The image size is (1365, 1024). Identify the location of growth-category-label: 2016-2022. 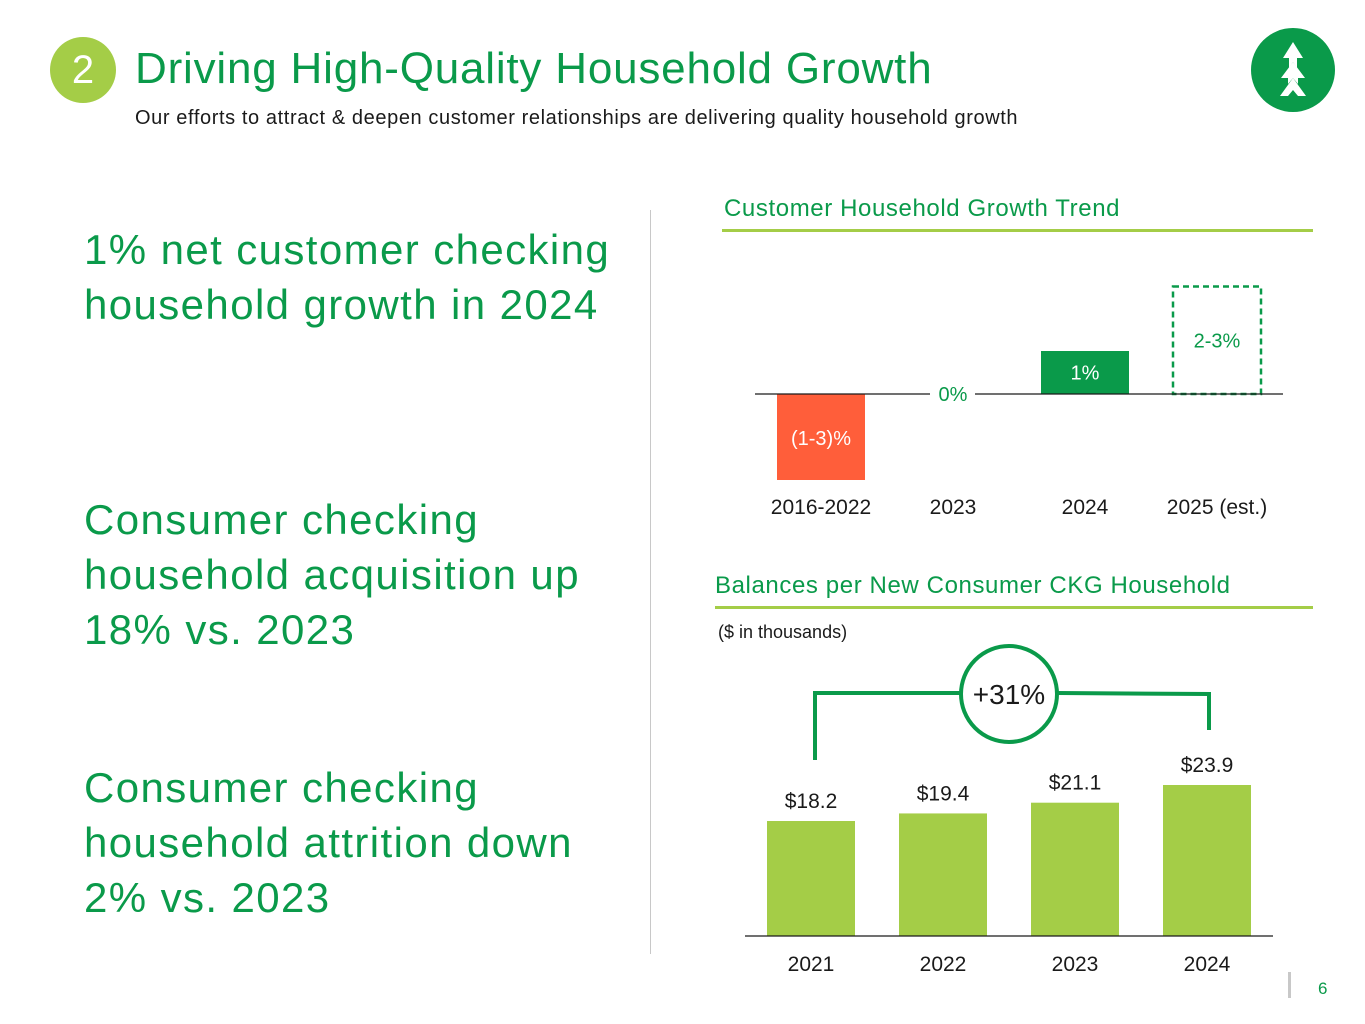
(821, 507).